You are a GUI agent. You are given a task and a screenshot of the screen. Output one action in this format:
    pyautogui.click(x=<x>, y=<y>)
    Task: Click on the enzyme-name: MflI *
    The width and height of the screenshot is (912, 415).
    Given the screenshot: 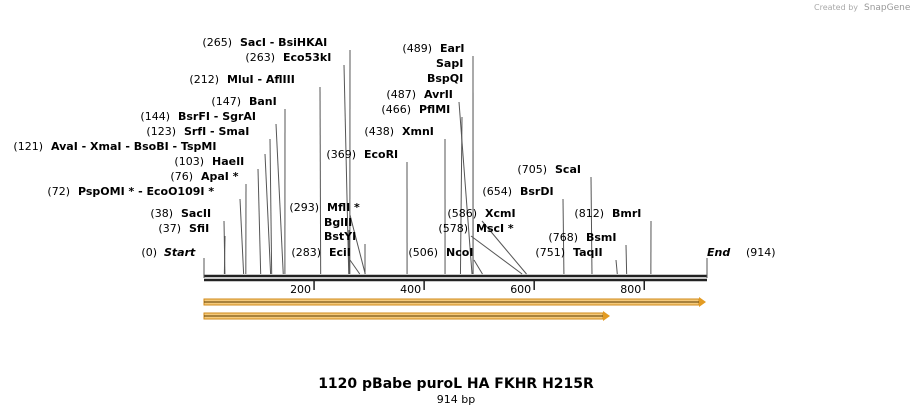 What is the action you would take?
    pyautogui.click(x=343, y=207)
    